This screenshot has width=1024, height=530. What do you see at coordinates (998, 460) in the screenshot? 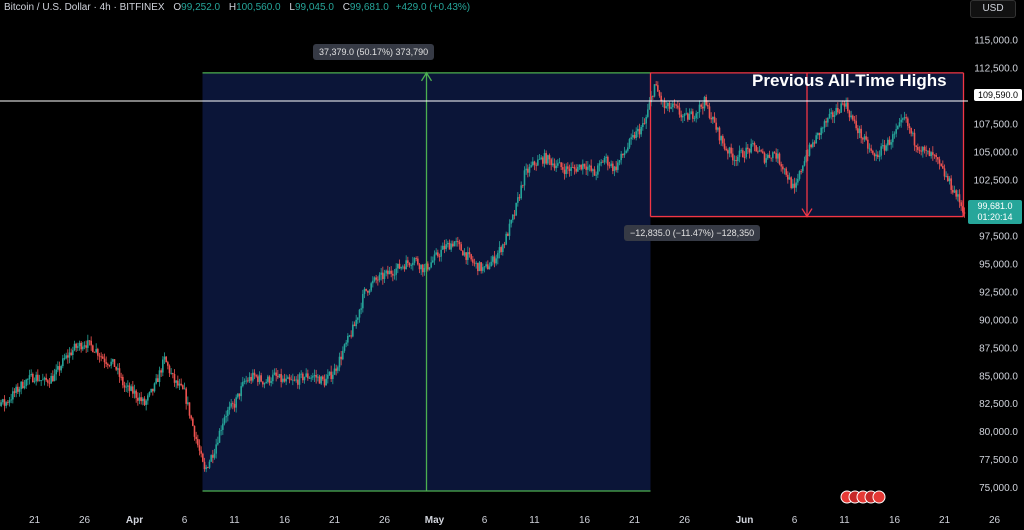
I see `y-tick-label: 77,500.0` at bounding box center [998, 460].